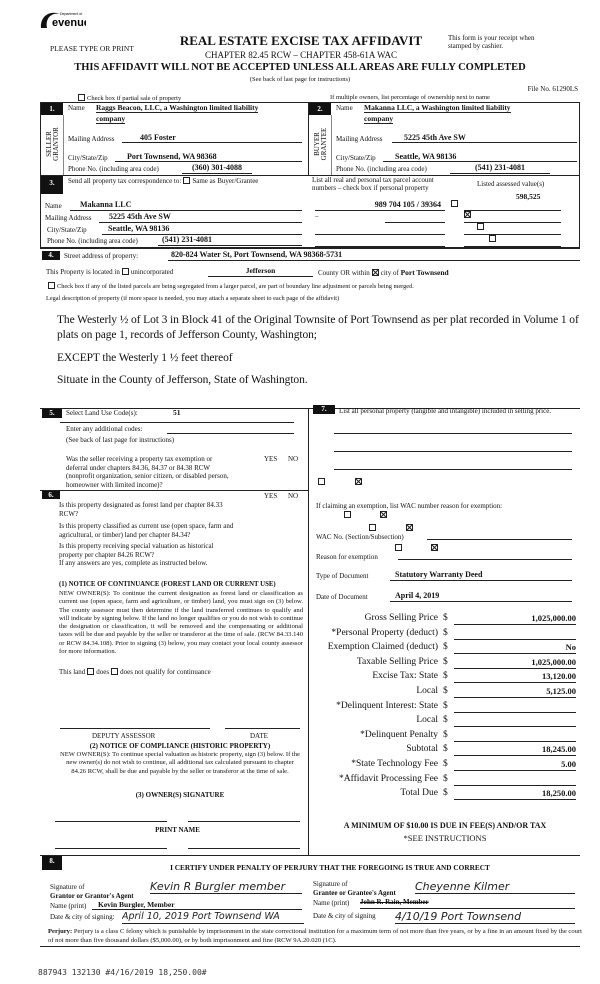 The image size is (600, 984). I want to click on within-city-checkbox, so click(375, 272).